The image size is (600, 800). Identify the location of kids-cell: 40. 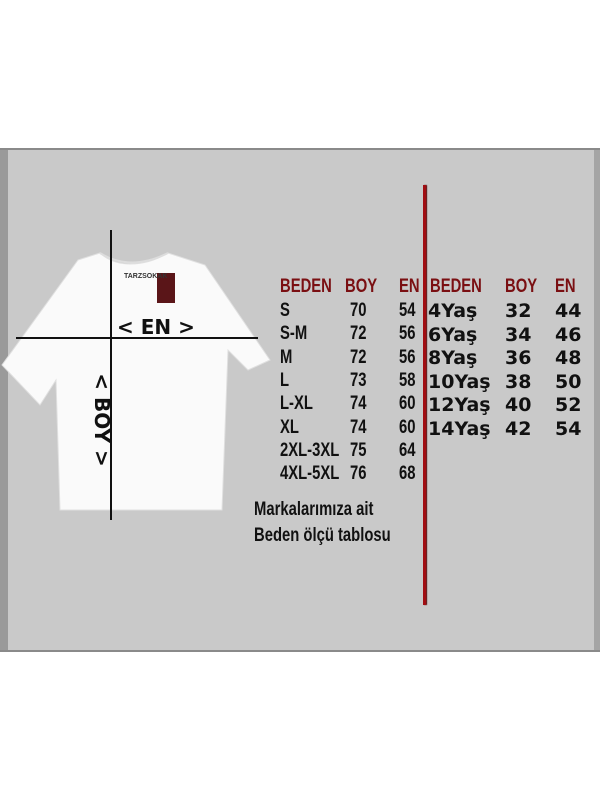
(518, 405).